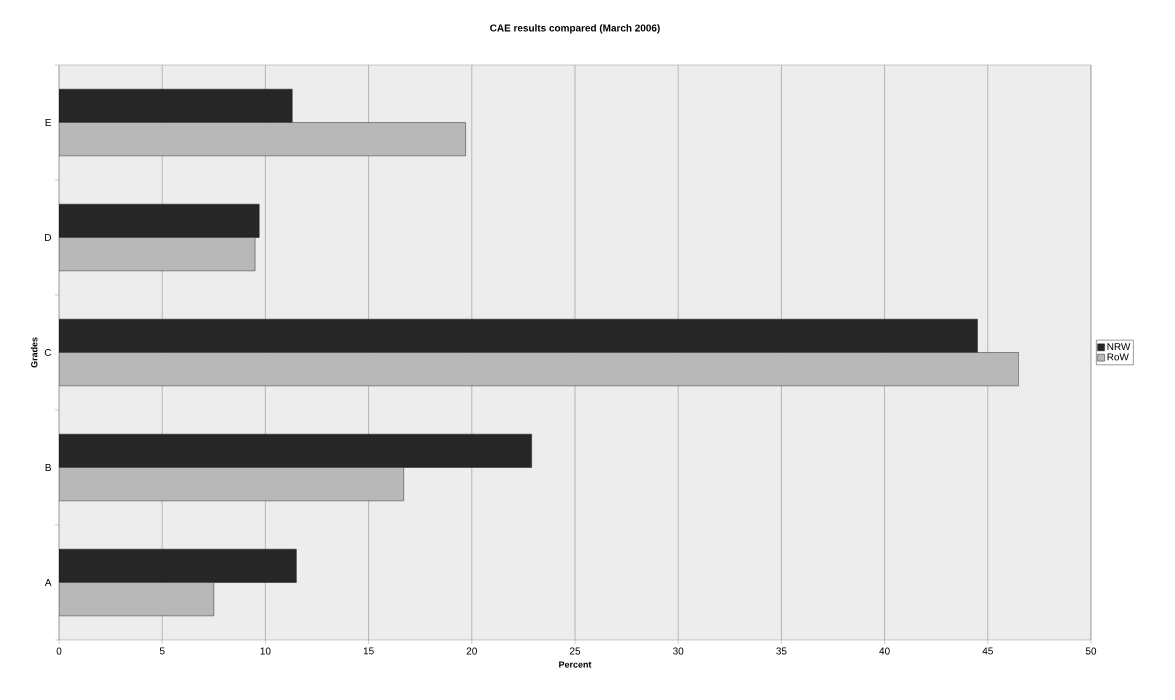 This screenshot has width=1175, height=700. What do you see at coordinates (368, 651) in the screenshot?
I see `x-tick-label: 15` at bounding box center [368, 651].